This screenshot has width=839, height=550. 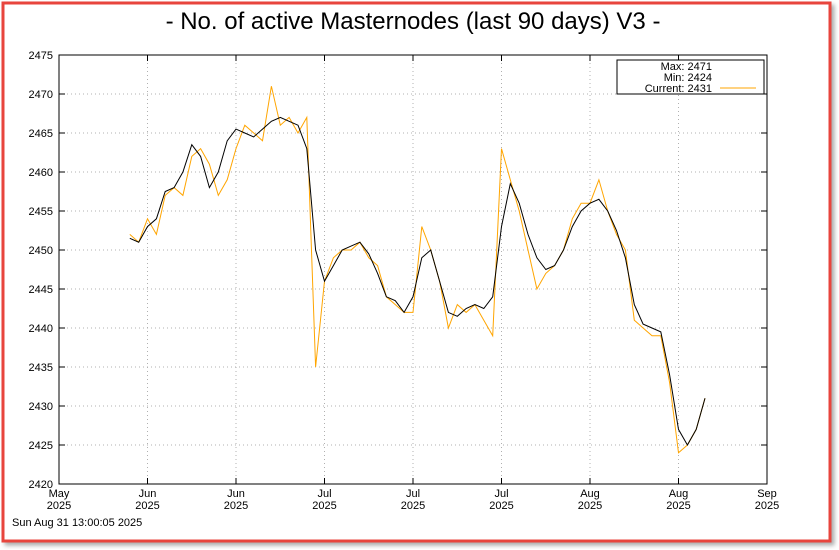 What do you see at coordinates (41, 95) in the screenshot?
I see `y-tick-label: 2470` at bounding box center [41, 95].